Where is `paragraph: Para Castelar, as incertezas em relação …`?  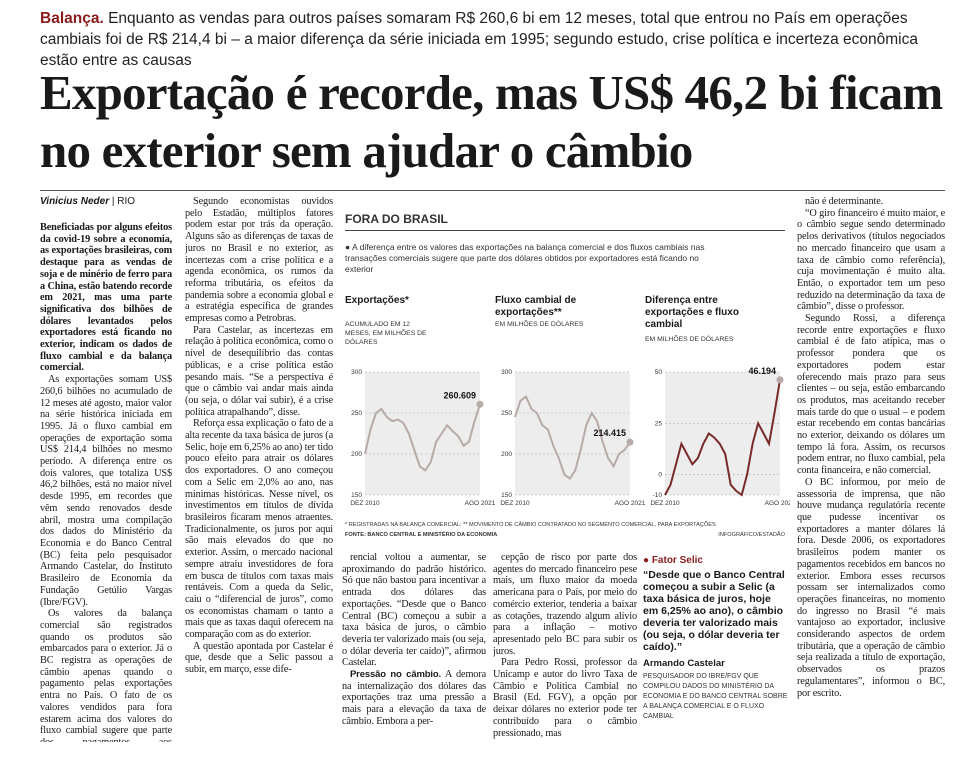
paragraph: Para Castelar, as incertezas em relação … is located at coordinates (259, 371).